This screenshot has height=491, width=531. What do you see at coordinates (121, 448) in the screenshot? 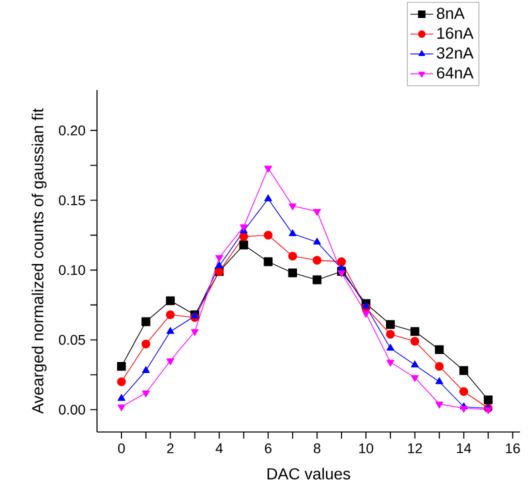
I see `x-tick-label: 0` at bounding box center [121, 448].